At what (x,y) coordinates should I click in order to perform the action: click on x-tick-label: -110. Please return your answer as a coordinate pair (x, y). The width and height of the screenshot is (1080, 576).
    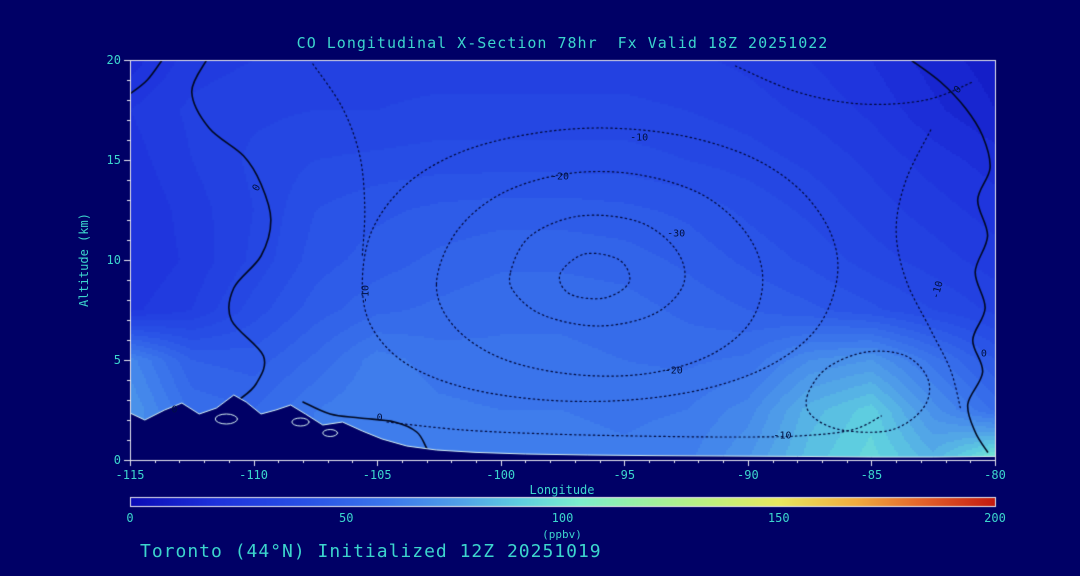
    Looking at the image, I should click on (254, 475).